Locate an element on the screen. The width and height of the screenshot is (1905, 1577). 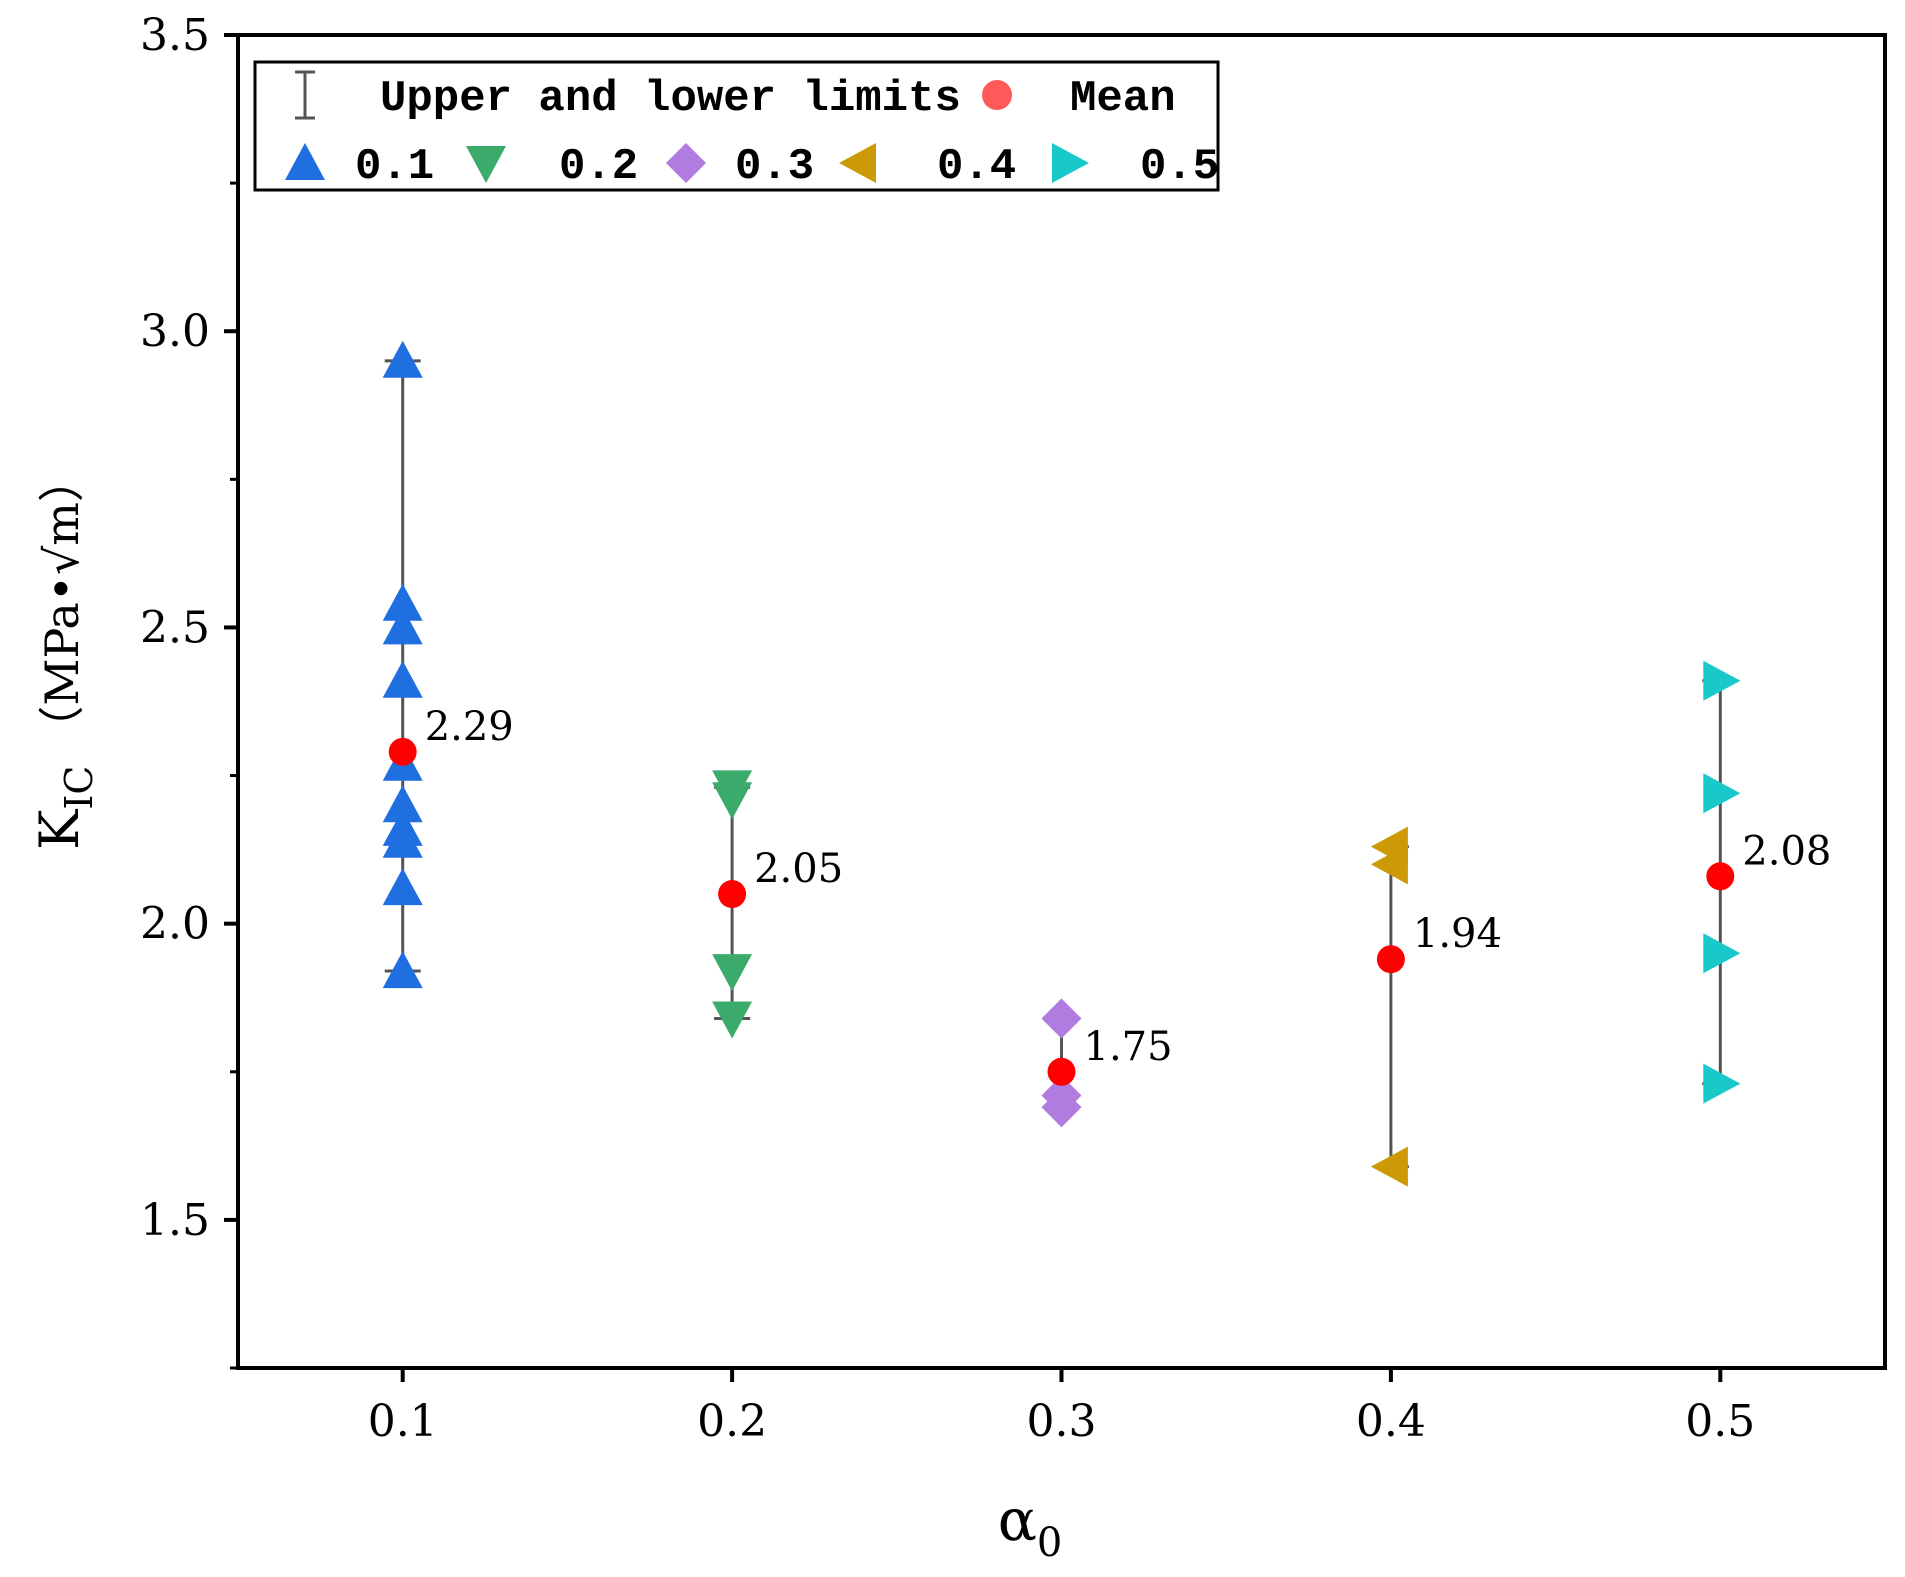
mean-point-0.3 is located at coordinates (1061, 1071).